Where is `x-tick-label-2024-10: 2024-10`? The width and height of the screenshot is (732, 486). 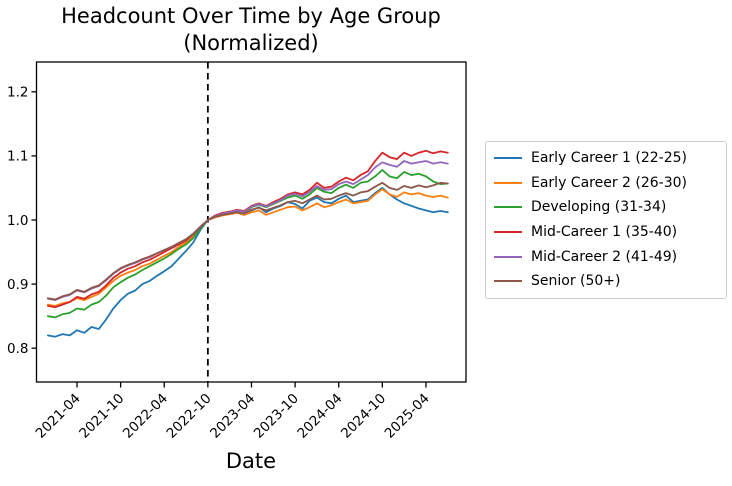 x-tick-label-2024-10: 2024-10 is located at coordinates (363, 416).